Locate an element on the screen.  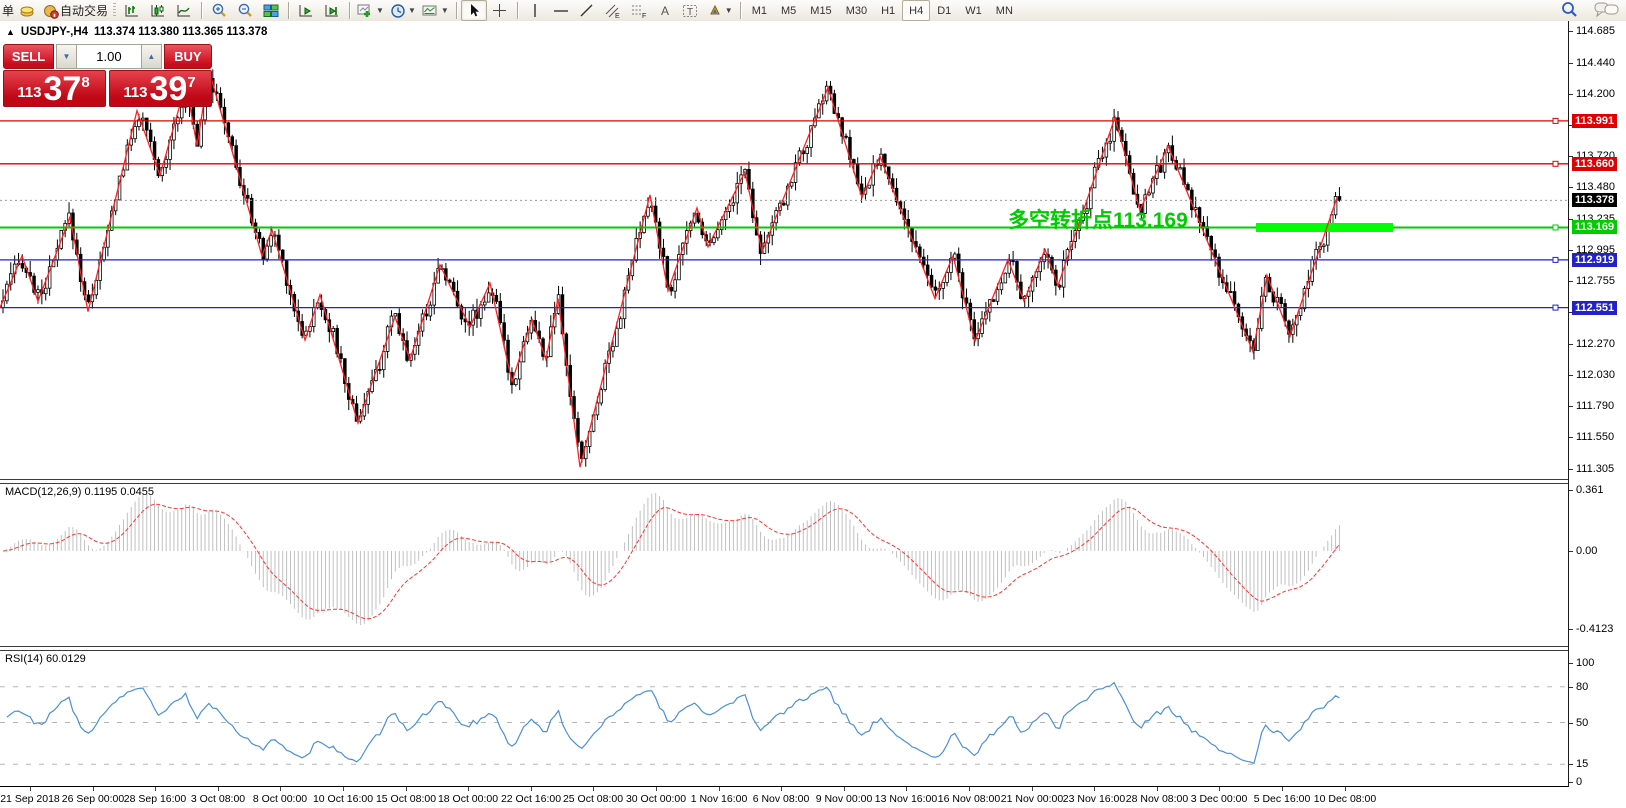
text-label-icon: T is located at coordinates (690, 11).